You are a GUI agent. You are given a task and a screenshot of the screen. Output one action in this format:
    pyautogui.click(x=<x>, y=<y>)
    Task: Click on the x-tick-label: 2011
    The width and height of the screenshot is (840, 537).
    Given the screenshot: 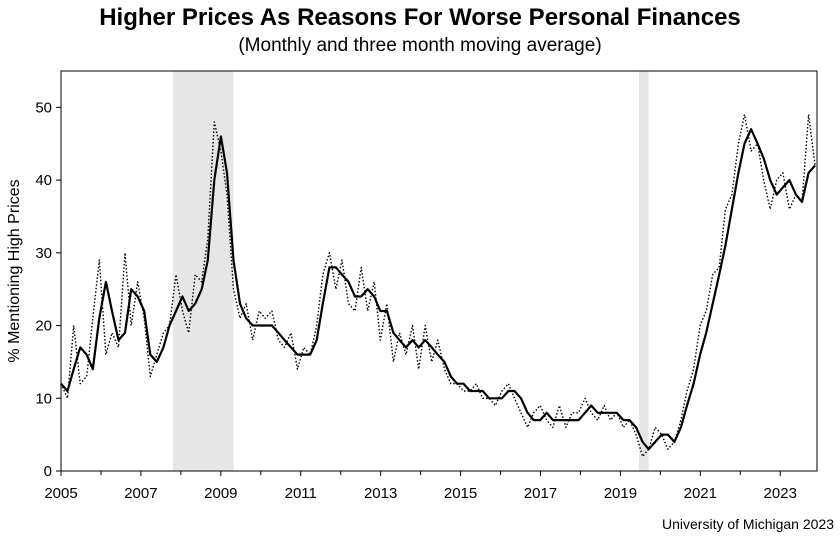 What is the action you would take?
    pyautogui.click(x=301, y=493)
    